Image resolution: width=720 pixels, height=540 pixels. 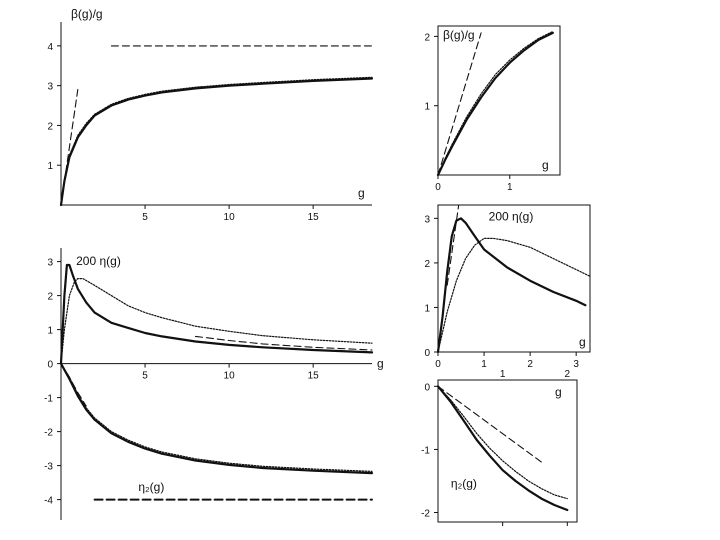 What do you see at coordinates (582, 342) in the screenshot?
I see `eta-inset-xlabel: g` at bounding box center [582, 342].